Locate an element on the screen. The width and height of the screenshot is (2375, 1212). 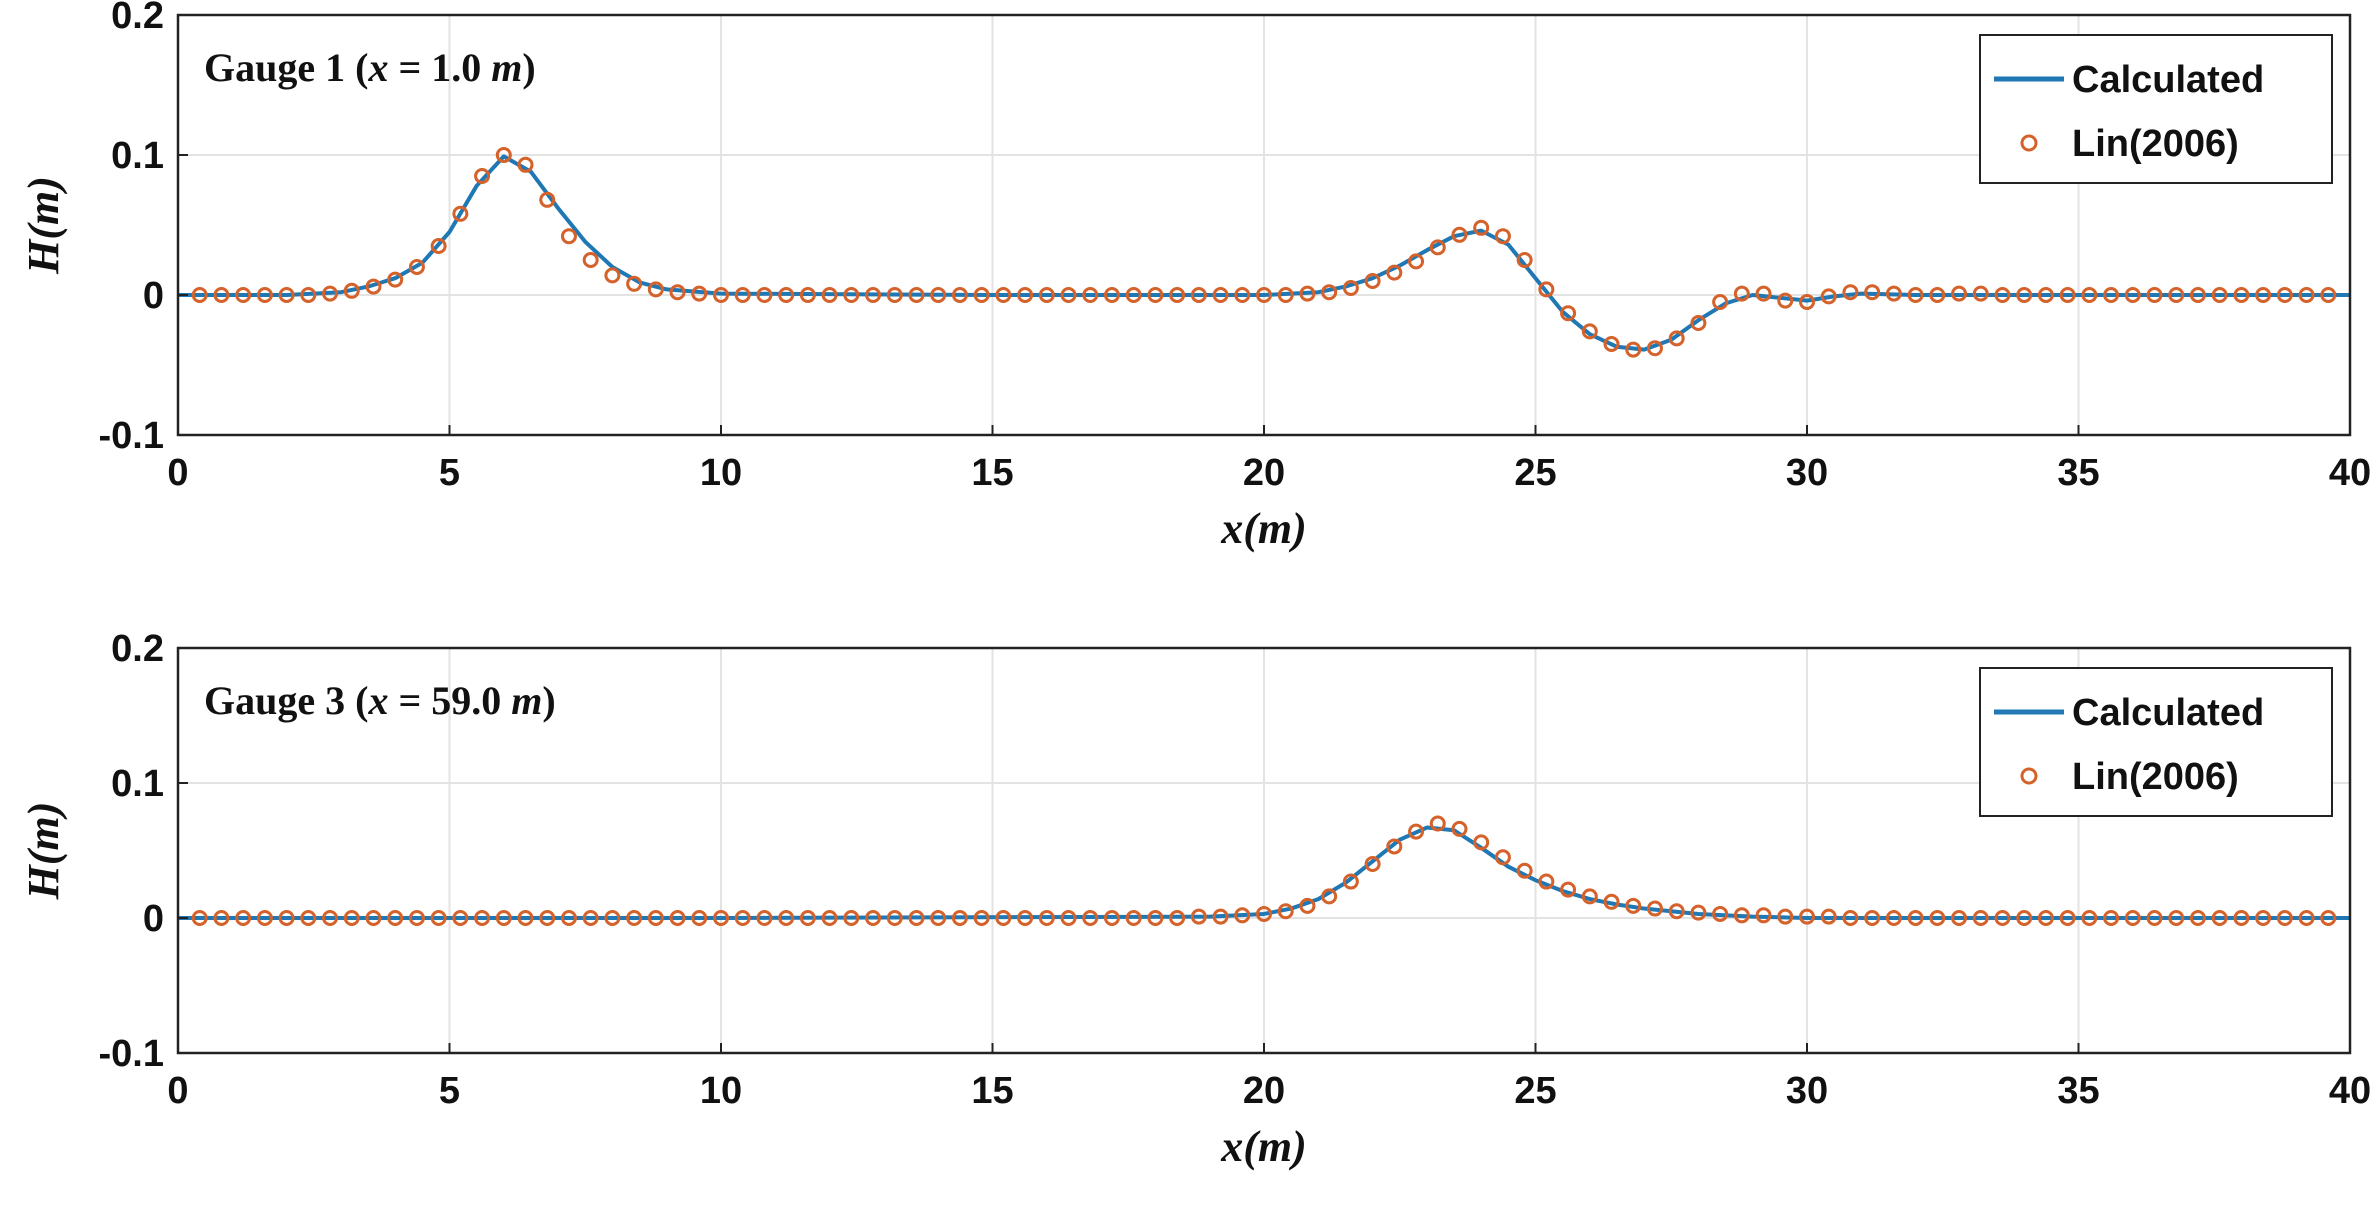
x-tick-label: 15 is located at coordinates (992, 1091).